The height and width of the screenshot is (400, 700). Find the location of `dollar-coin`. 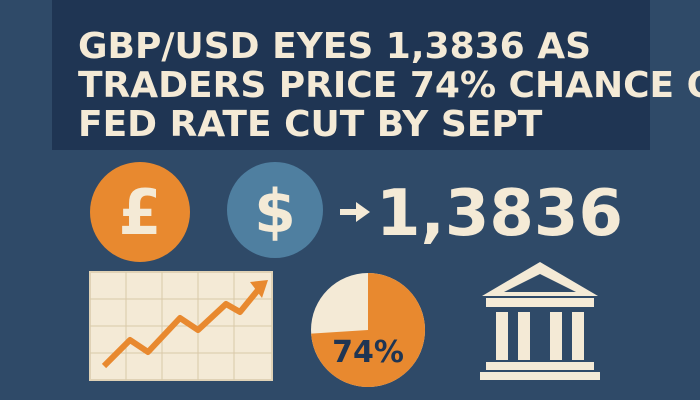

dollar-coin is located at coordinates (275, 210).